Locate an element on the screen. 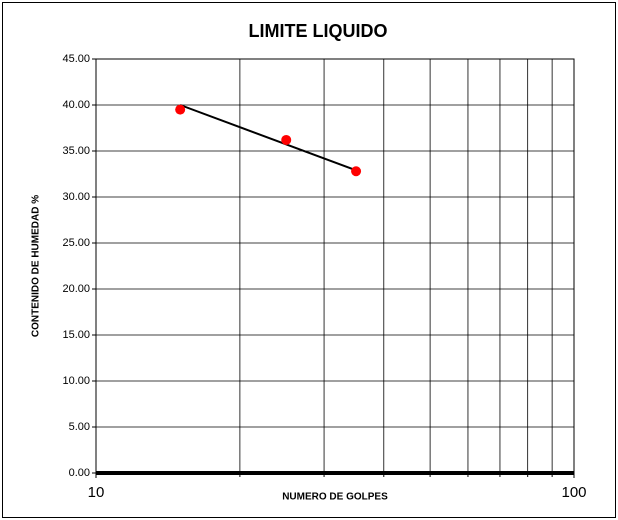  x-axis-label: NUMERO DE GOLPES is located at coordinates (335, 497).